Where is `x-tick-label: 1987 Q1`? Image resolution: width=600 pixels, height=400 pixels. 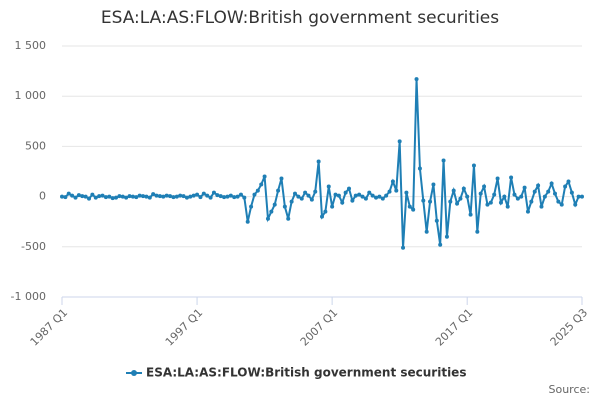 x-tick-label: 1987 Q1 is located at coordinates (49, 327).